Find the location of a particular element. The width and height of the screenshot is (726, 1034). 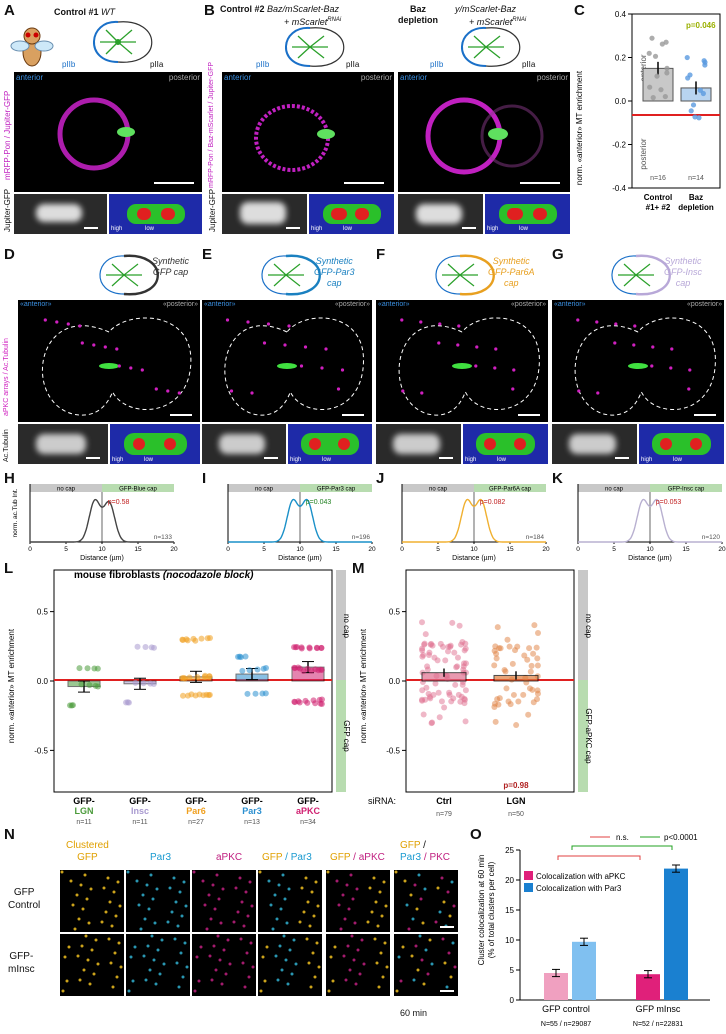

cap-label-line: Synthetic is located at coordinates (683, 261).